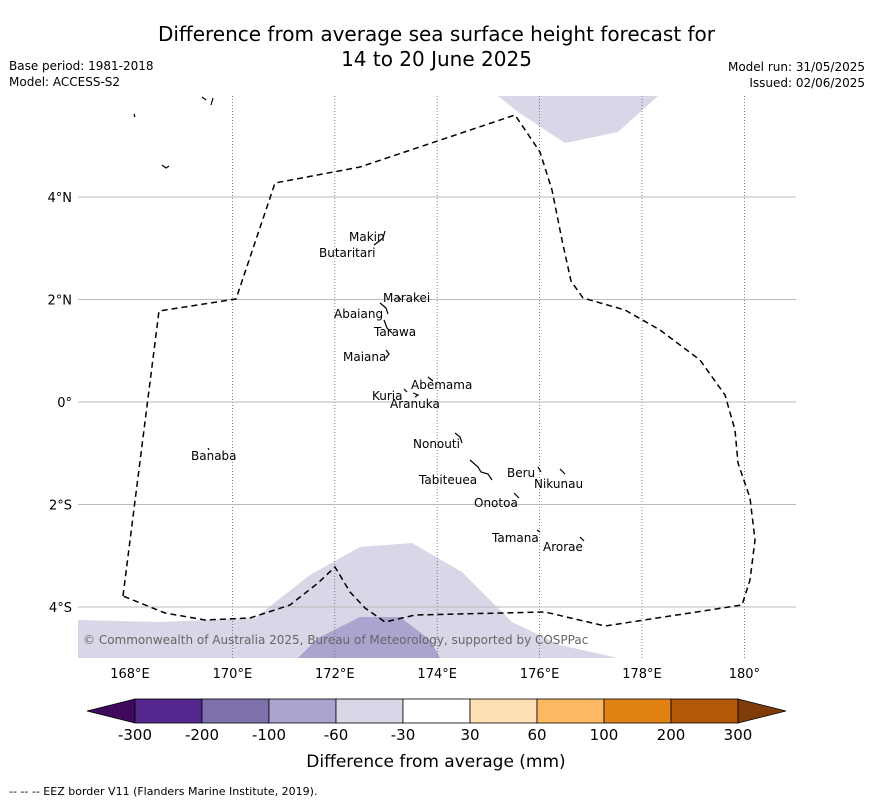 This screenshot has height=804, width=873. What do you see at coordinates (515, 538) in the screenshot?
I see `place-label: Tamana` at bounding box center [515, 538].